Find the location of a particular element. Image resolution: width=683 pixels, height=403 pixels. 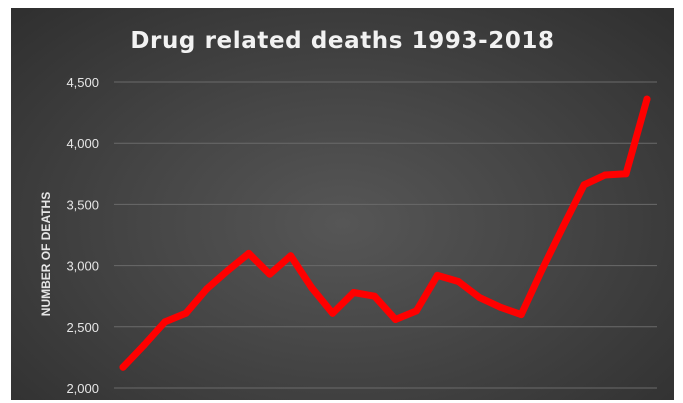

y-tick-label: 3,500 is located at coordinates (82, 204).